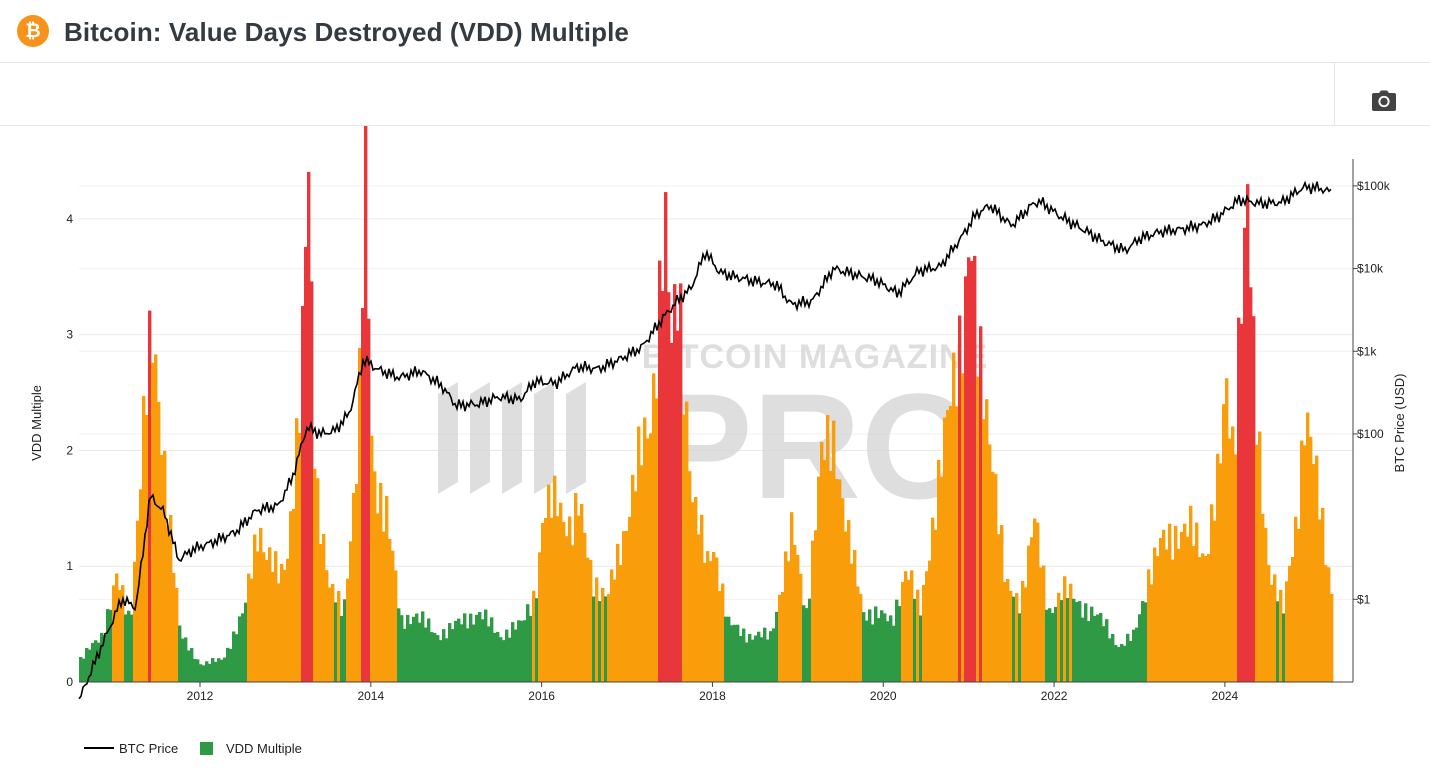 The height and width of the screenshot is (776, 1430). Describe the element at coordinates (512, 438) in the screenshot. I see `watermark-stripes-icon` at that location.